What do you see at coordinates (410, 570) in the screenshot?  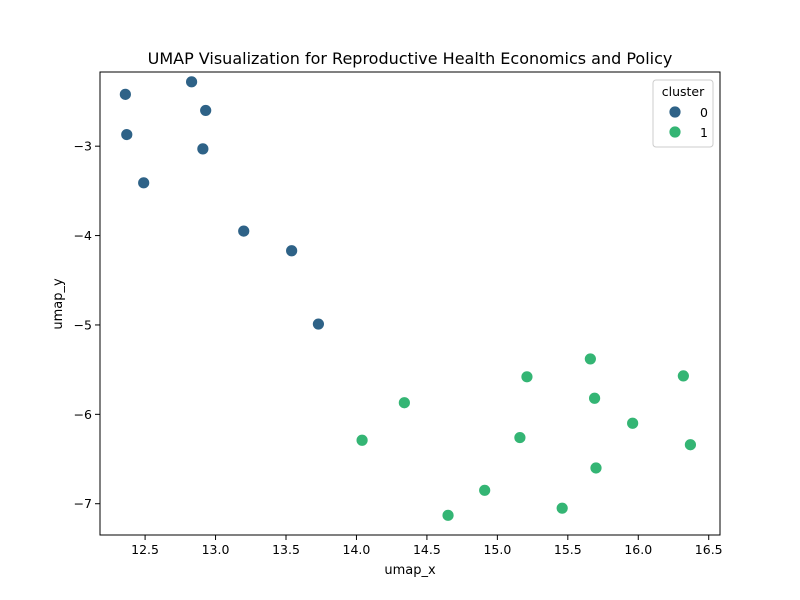 I see `x-axis-label: umap_x` at bounding box center [410, 570].